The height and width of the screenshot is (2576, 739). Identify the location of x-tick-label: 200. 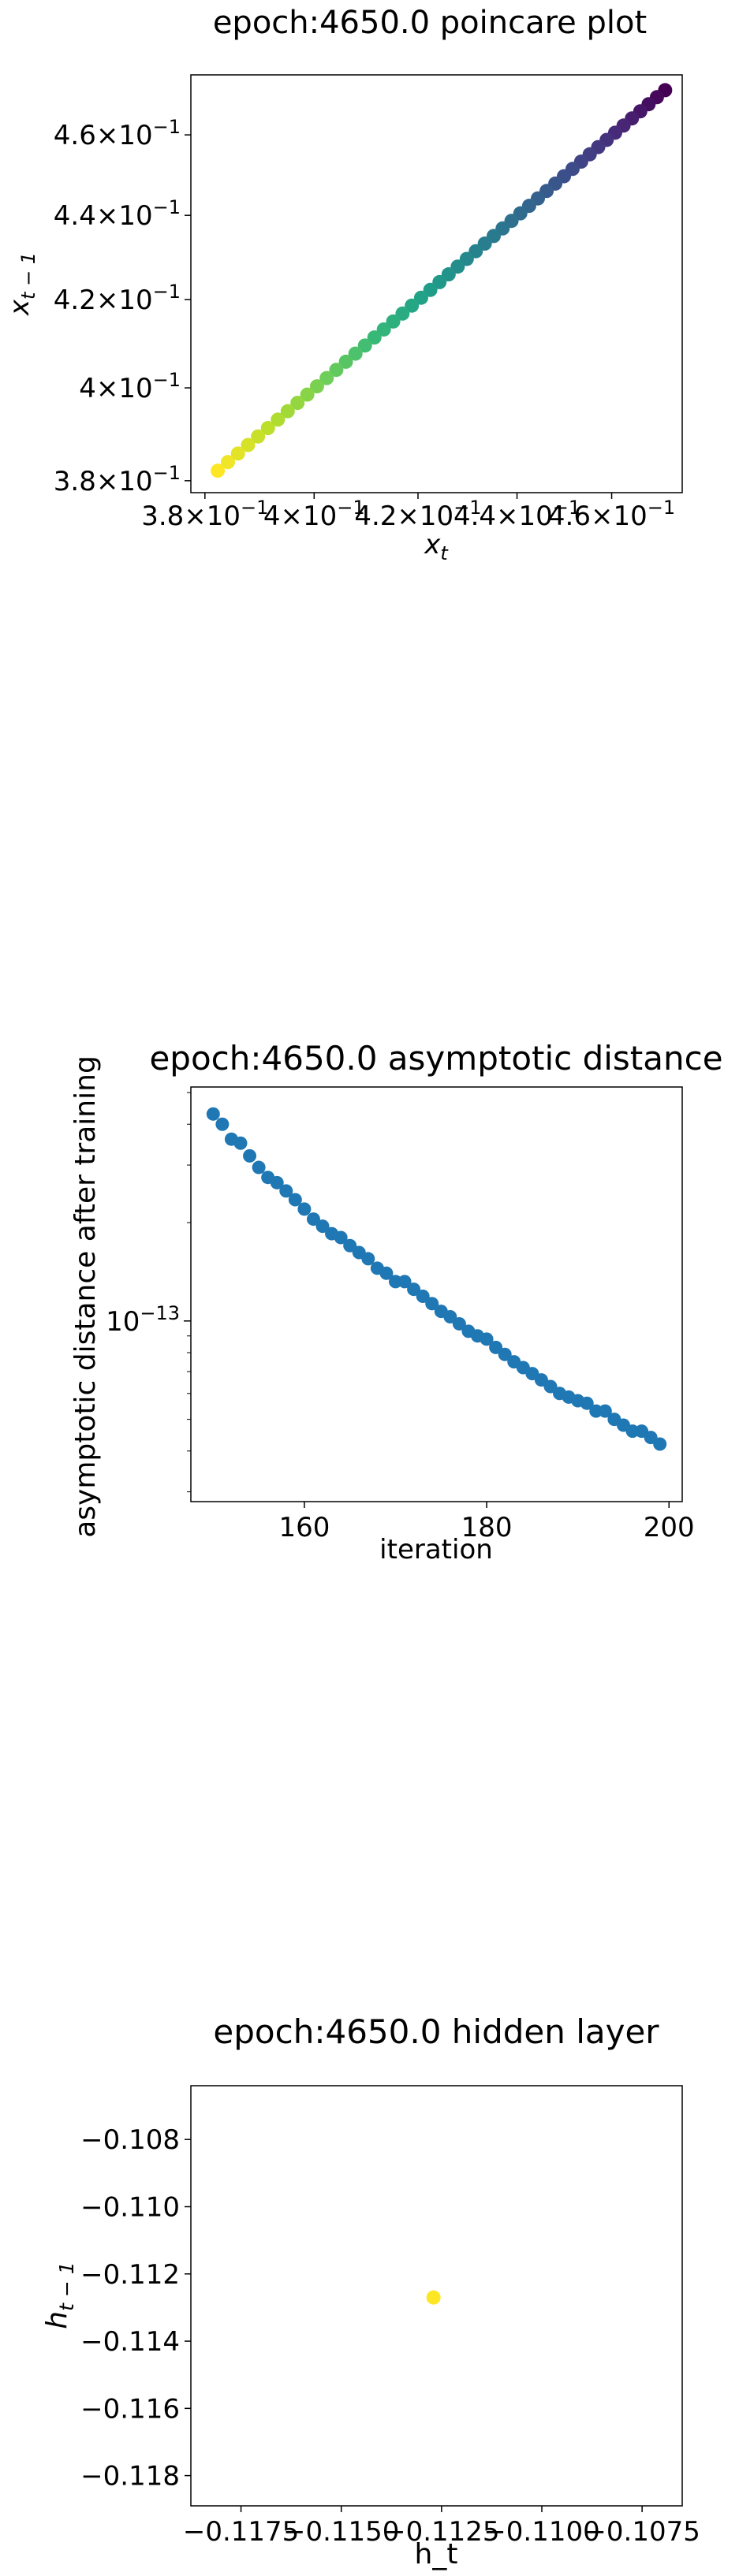
(669, 1527).